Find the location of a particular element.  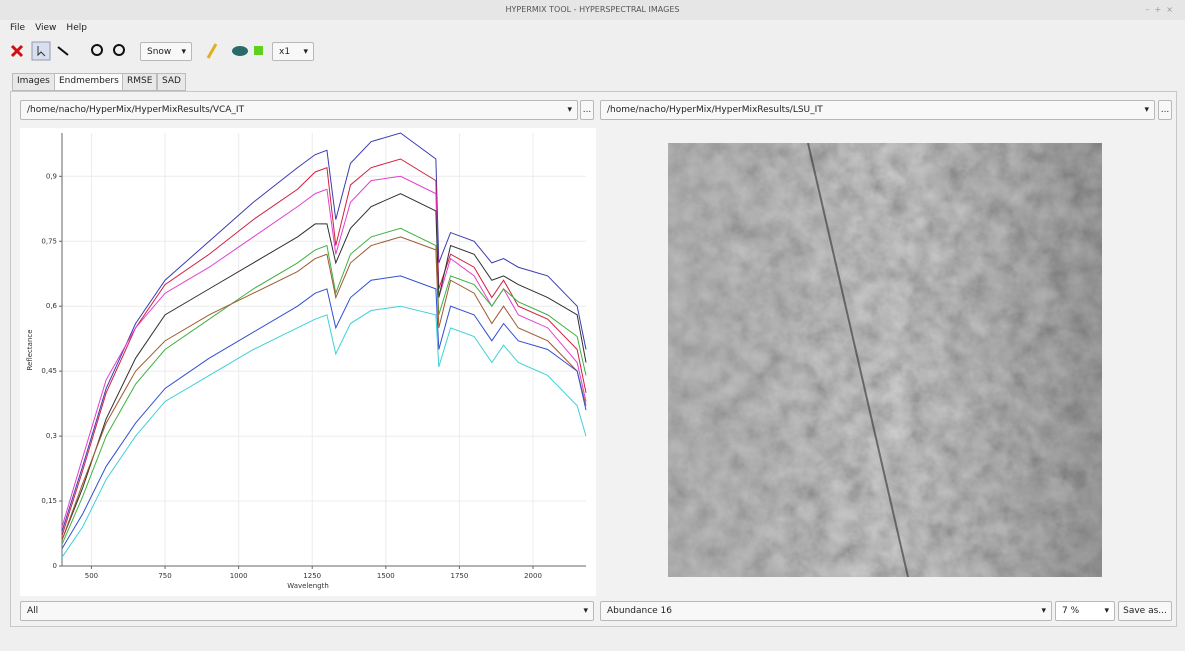

y-tick-label: 0,6 is located at coordinates (52, 306).